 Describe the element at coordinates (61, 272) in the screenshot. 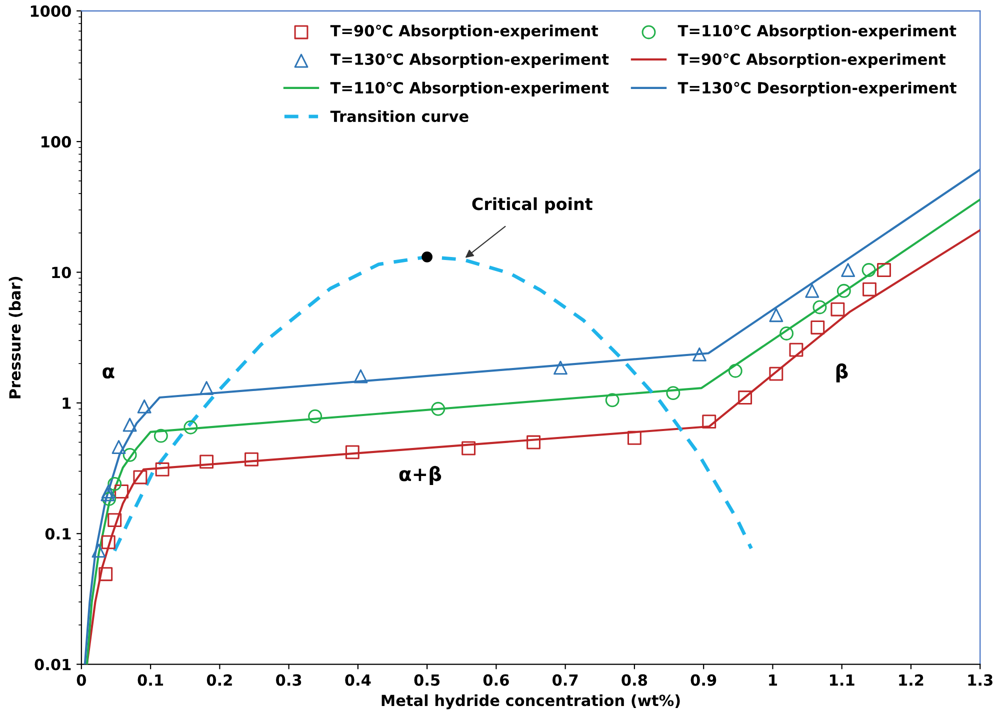

I see `y-tick-label: 10` at that location.